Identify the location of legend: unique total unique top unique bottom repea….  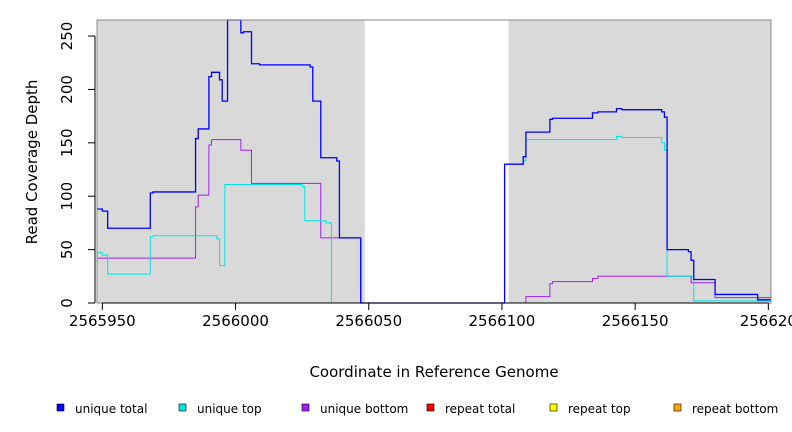
(417, 409).